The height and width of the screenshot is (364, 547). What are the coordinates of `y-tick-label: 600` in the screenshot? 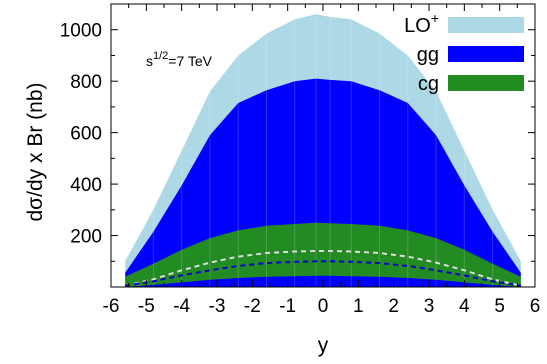 It's located at (86, 134).